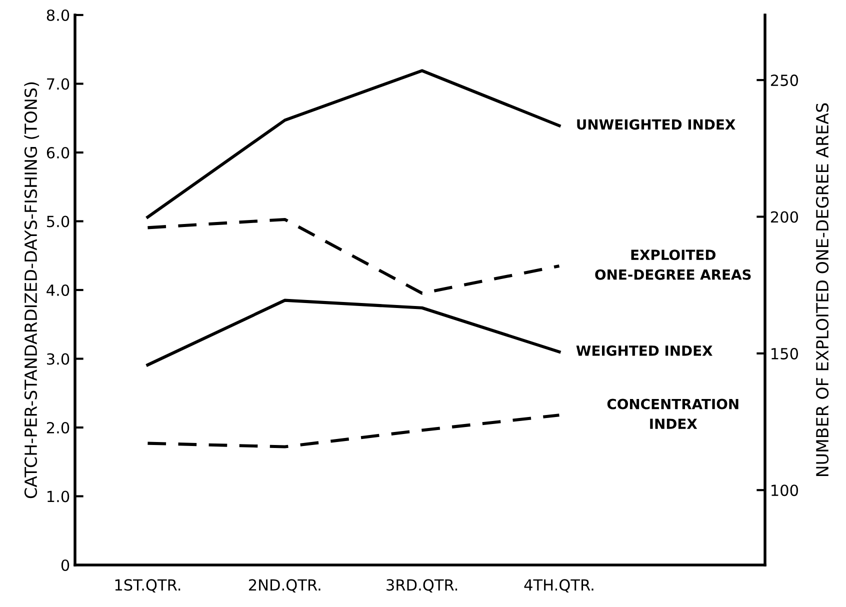 The height and width of the screenshot is (607, 846). Describe the element at coordinates (672, 413) in the screenshot. I see `text: CONCENTRATION INDEX` at that location.